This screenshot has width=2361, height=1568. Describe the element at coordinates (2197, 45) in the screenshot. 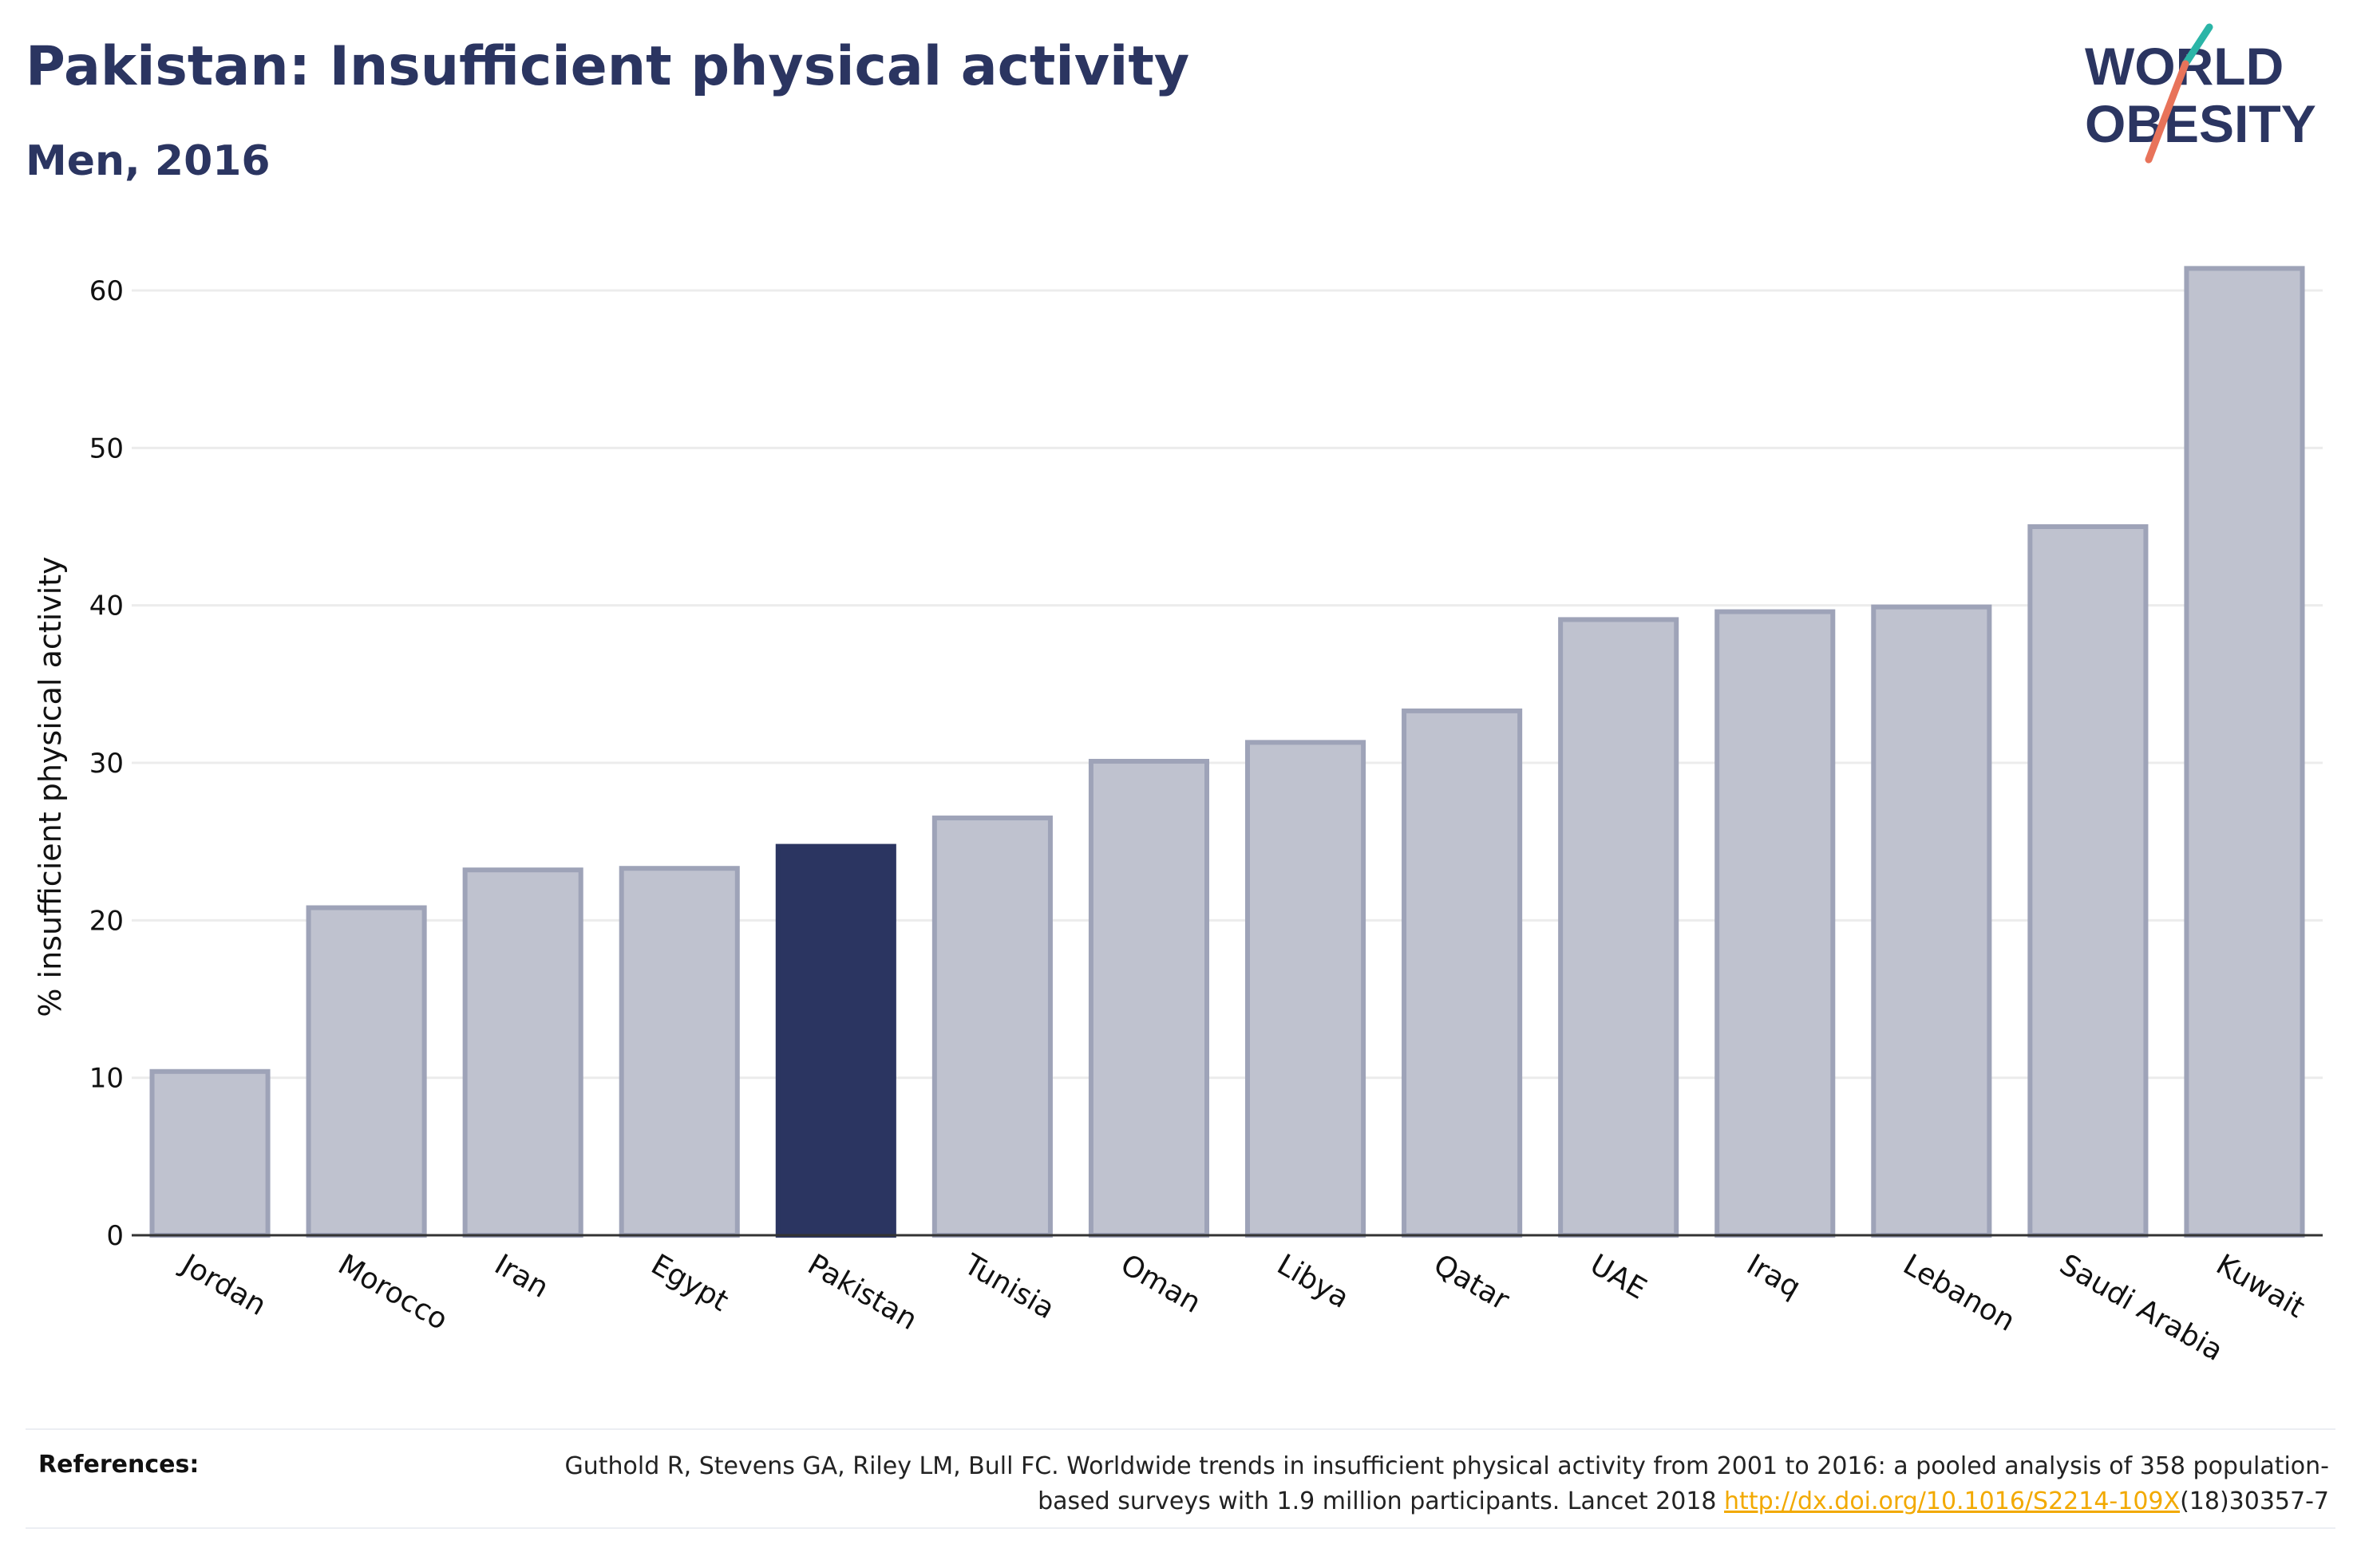

I see `logo-slash-teal` at that location.